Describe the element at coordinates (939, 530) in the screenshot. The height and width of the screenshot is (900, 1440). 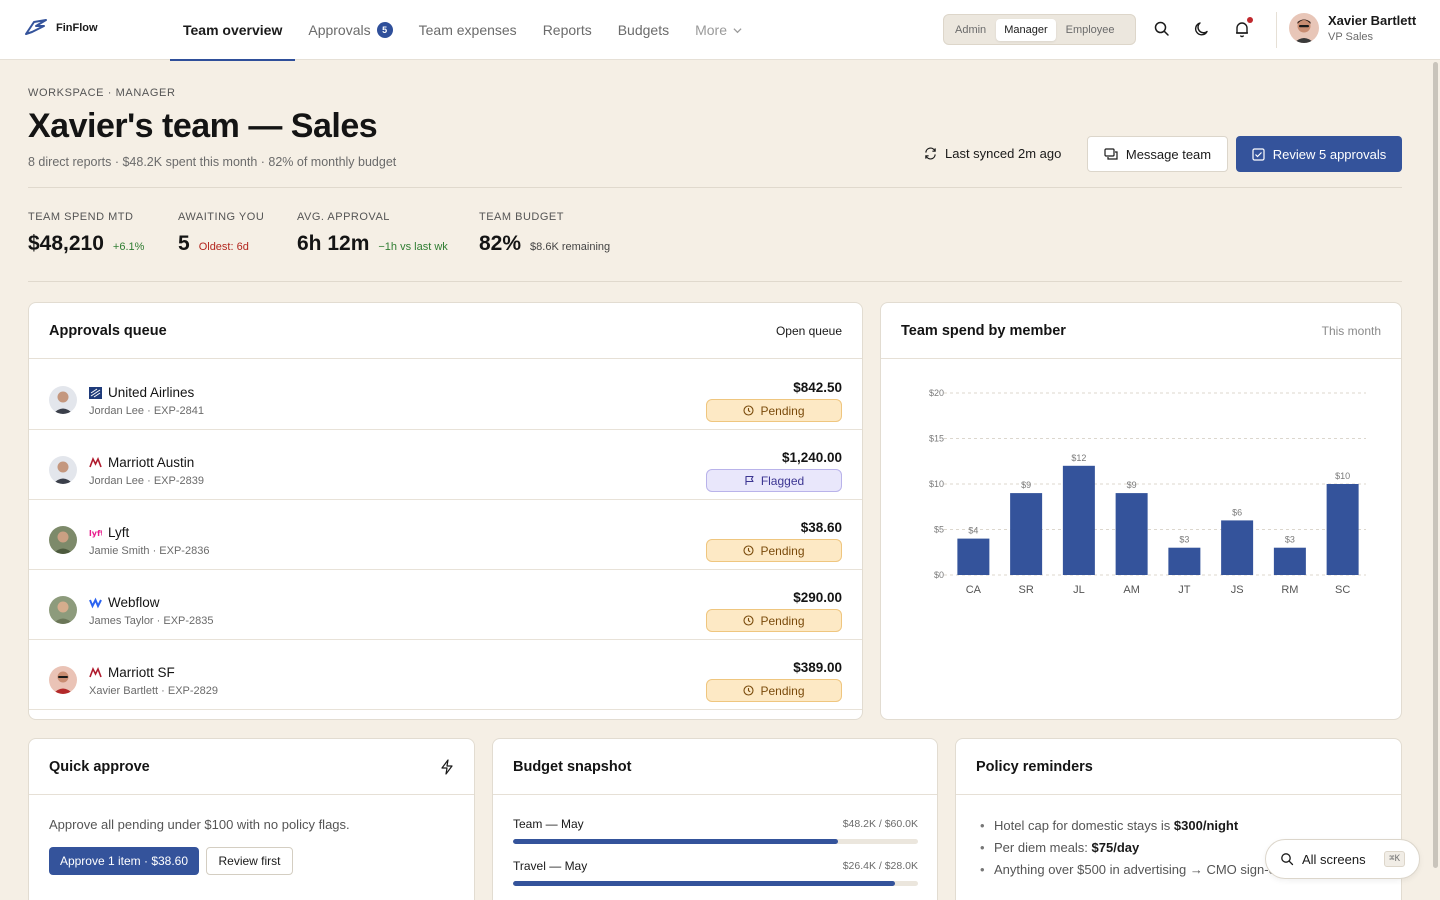
I see `y-tick-label: $5` at that location.